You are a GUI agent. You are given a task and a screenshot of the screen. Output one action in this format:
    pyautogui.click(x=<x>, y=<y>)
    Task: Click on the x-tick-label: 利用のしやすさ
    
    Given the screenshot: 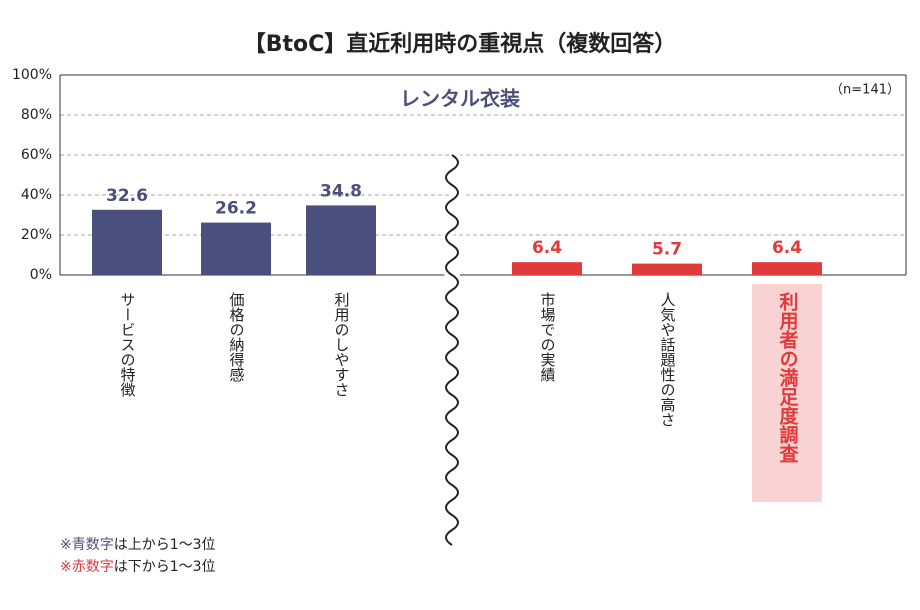 What is the action you would take?
    pyautogui.click(x=342, y=344)
    